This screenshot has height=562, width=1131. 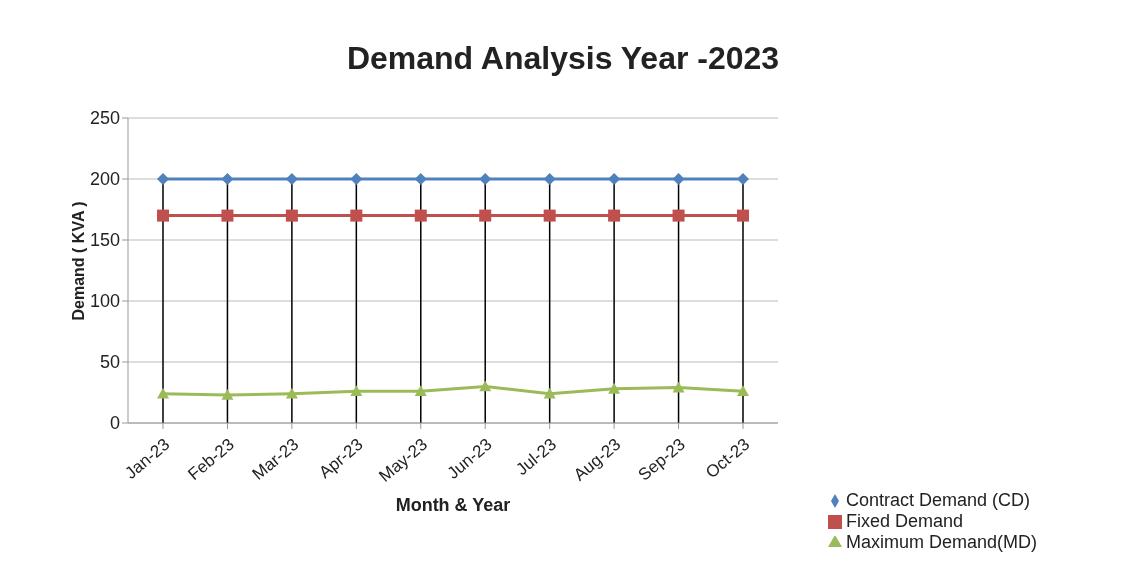 I want to click on y-tick-label: 150, so click(x=104, y=240).